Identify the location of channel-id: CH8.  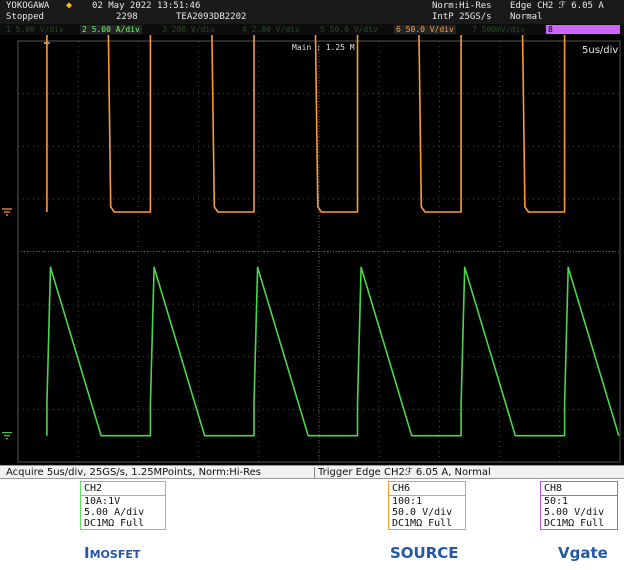
(579, 489).